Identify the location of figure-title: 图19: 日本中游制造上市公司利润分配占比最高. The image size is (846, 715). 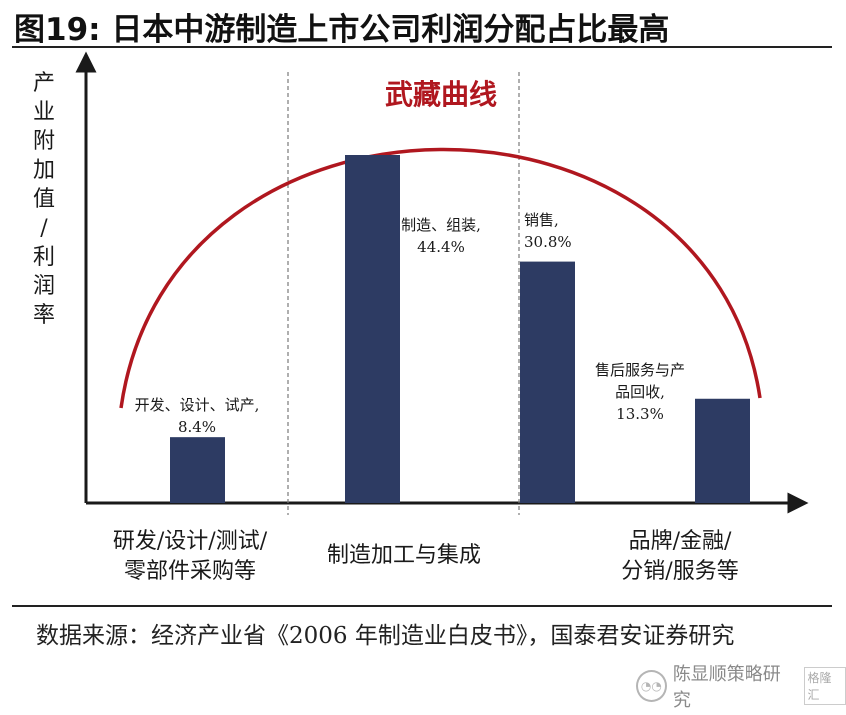
(342, 30).